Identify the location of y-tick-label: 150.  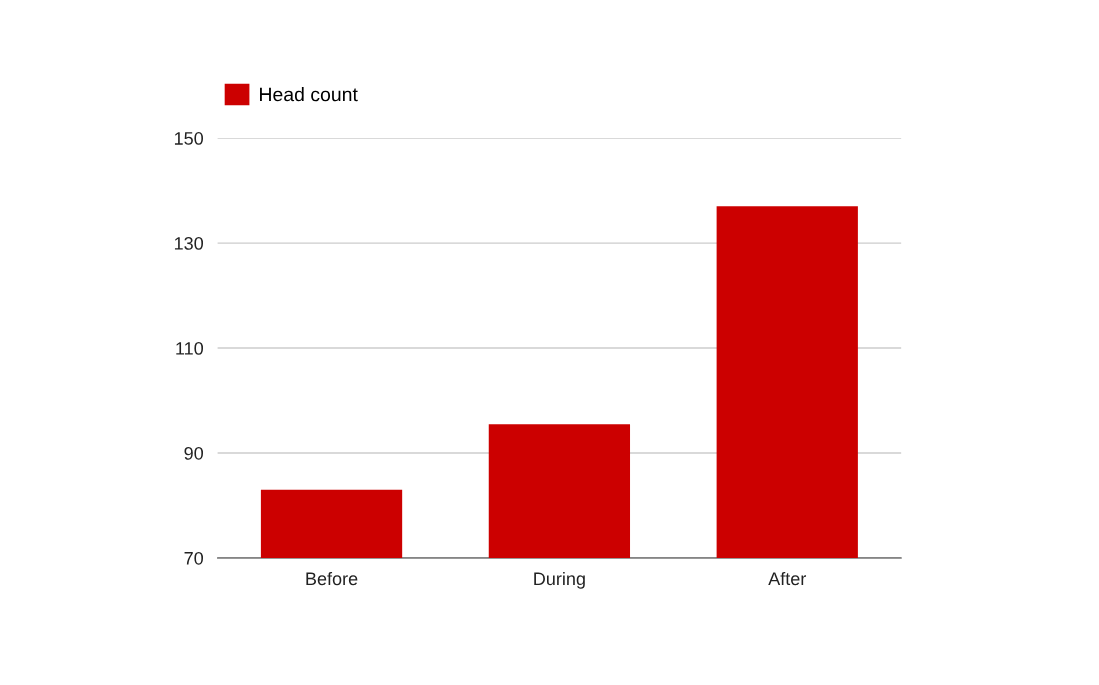
(189, 138).